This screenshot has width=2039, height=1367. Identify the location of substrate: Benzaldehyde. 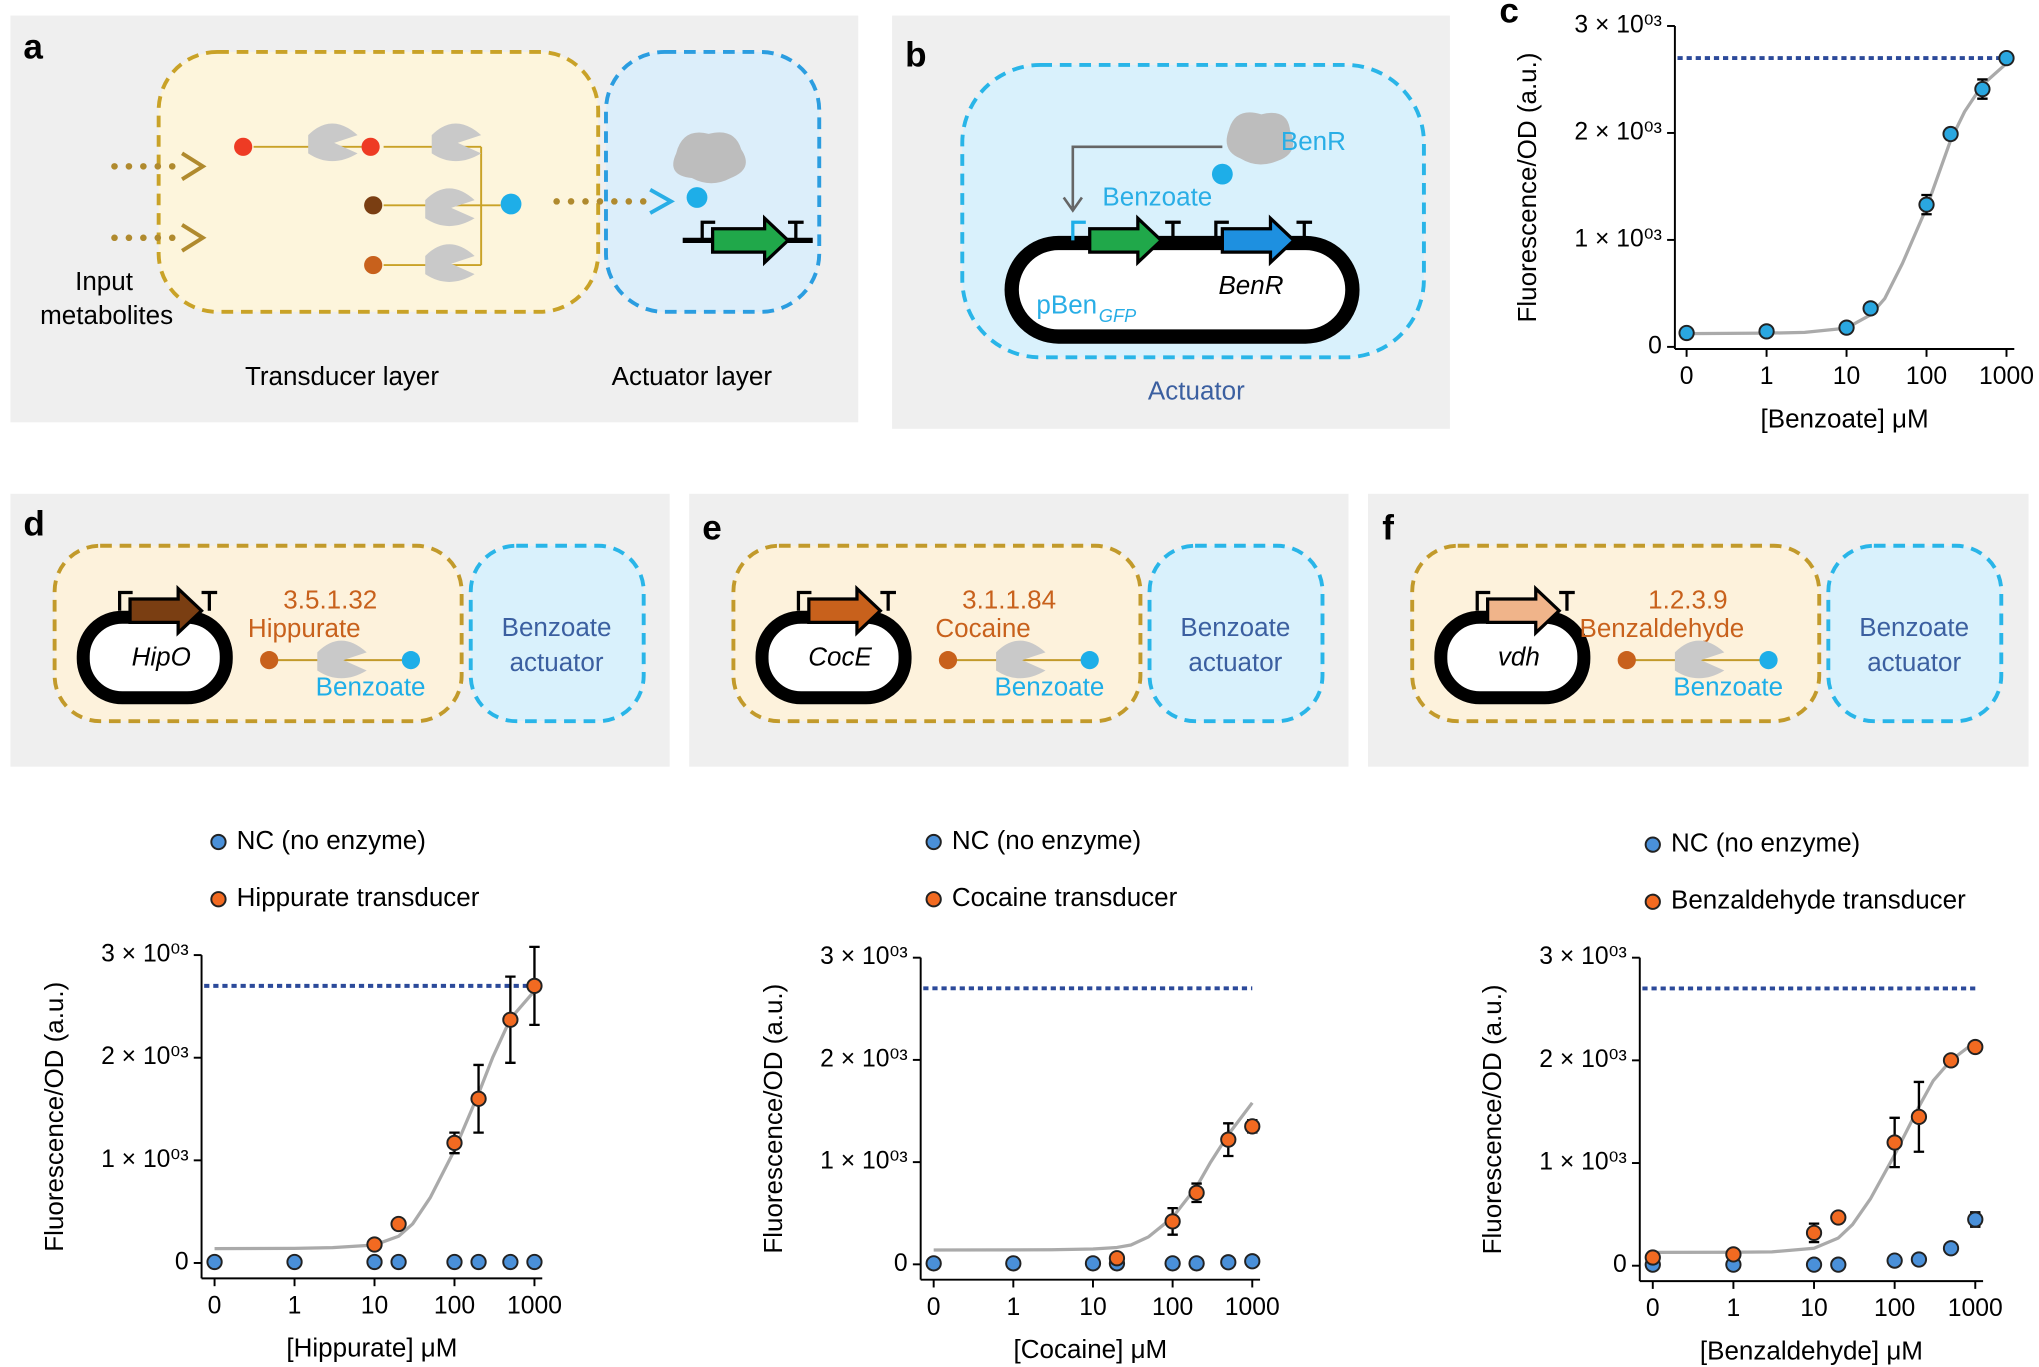
(1662, 628).